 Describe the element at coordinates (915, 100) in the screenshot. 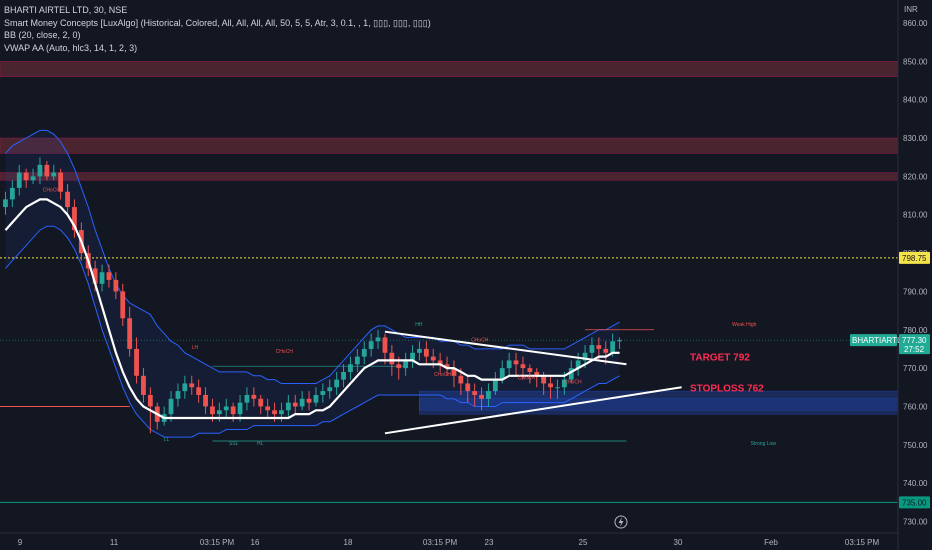

I see `price-tick-11: 840.00` at that location.